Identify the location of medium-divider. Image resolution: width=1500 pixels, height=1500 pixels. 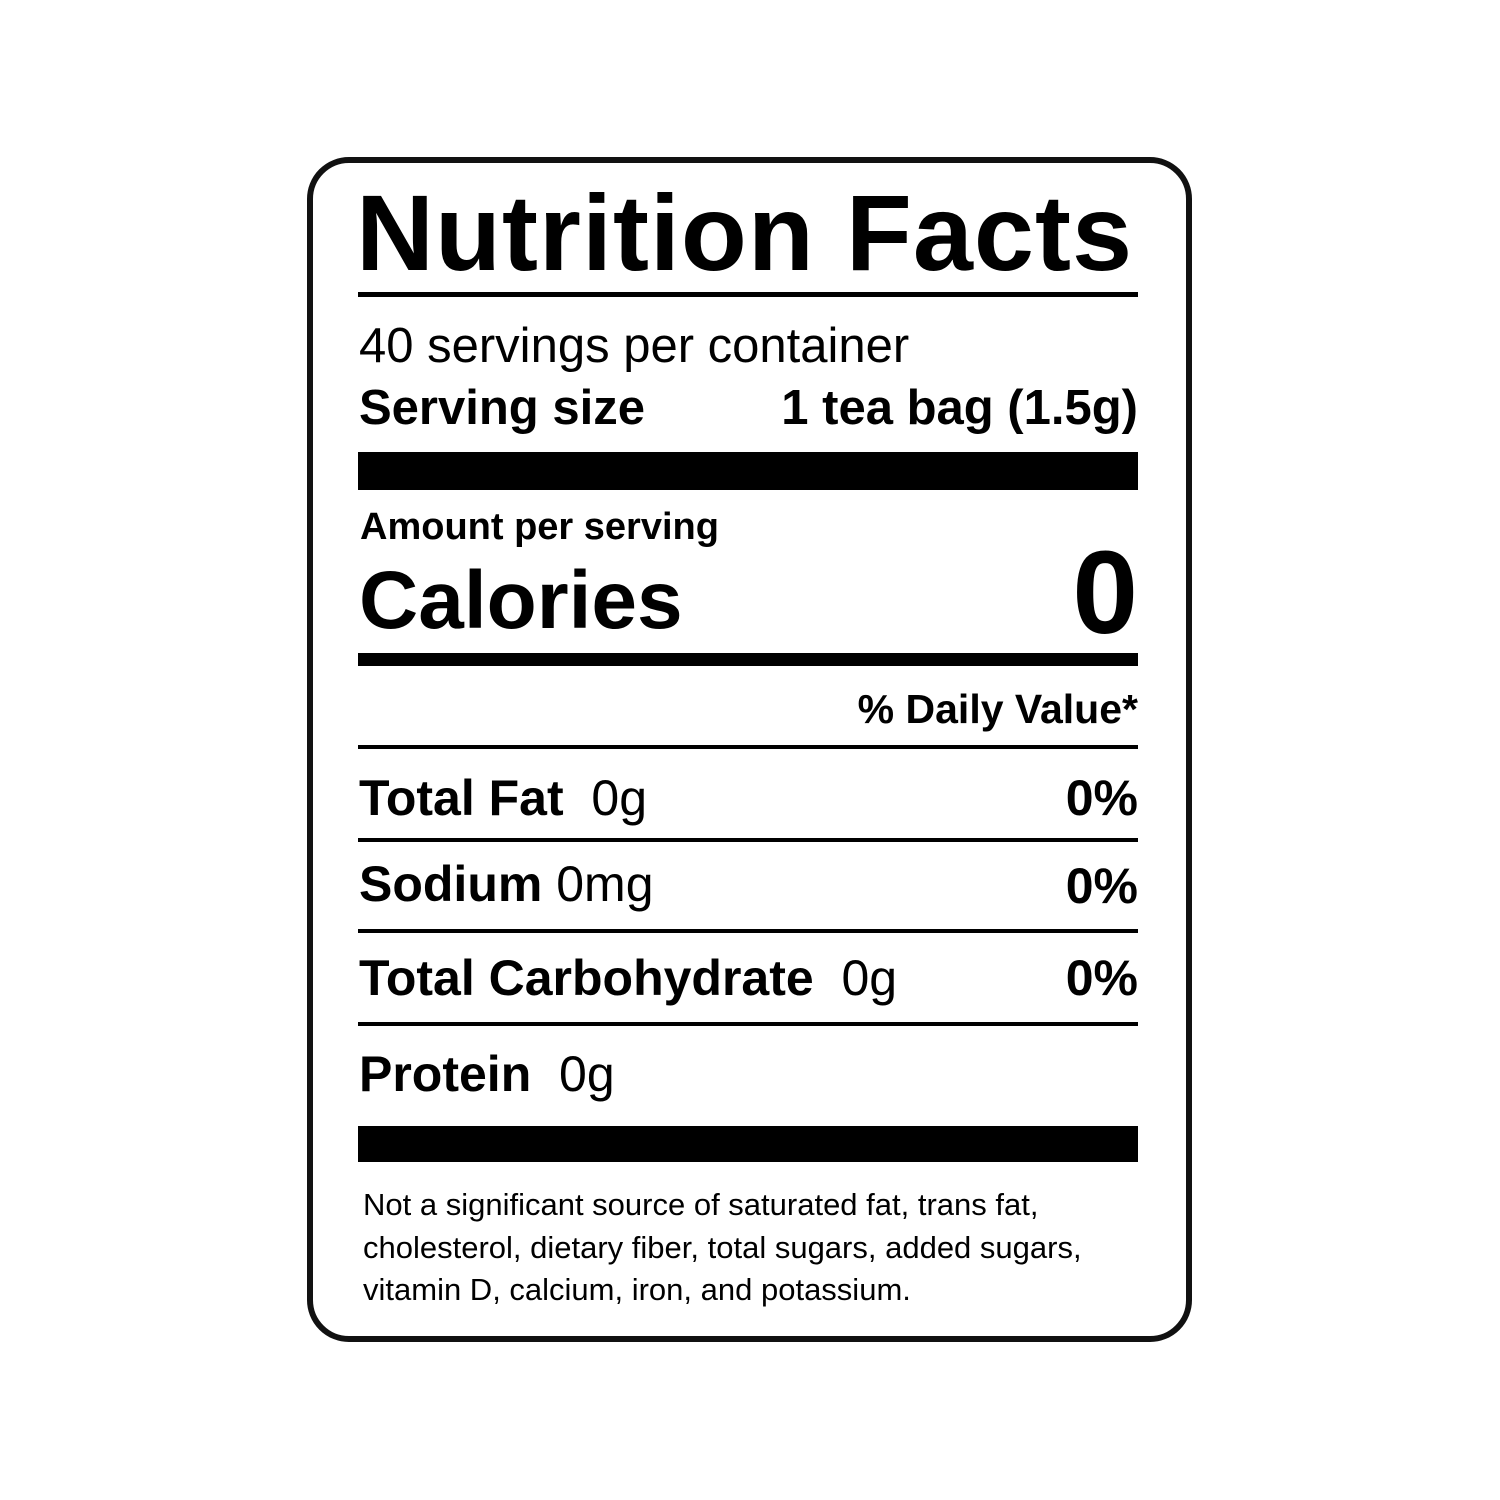
(748, 659).